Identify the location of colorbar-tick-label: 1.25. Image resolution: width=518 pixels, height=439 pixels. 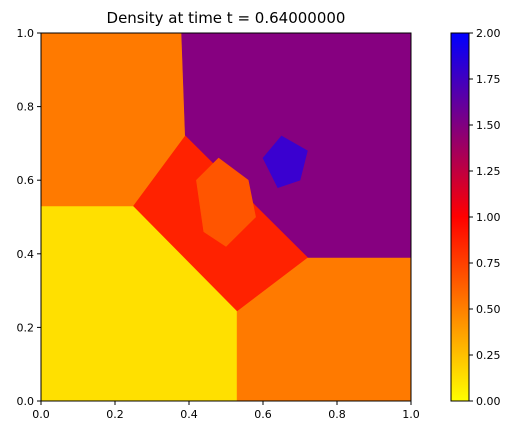
(488, 171).